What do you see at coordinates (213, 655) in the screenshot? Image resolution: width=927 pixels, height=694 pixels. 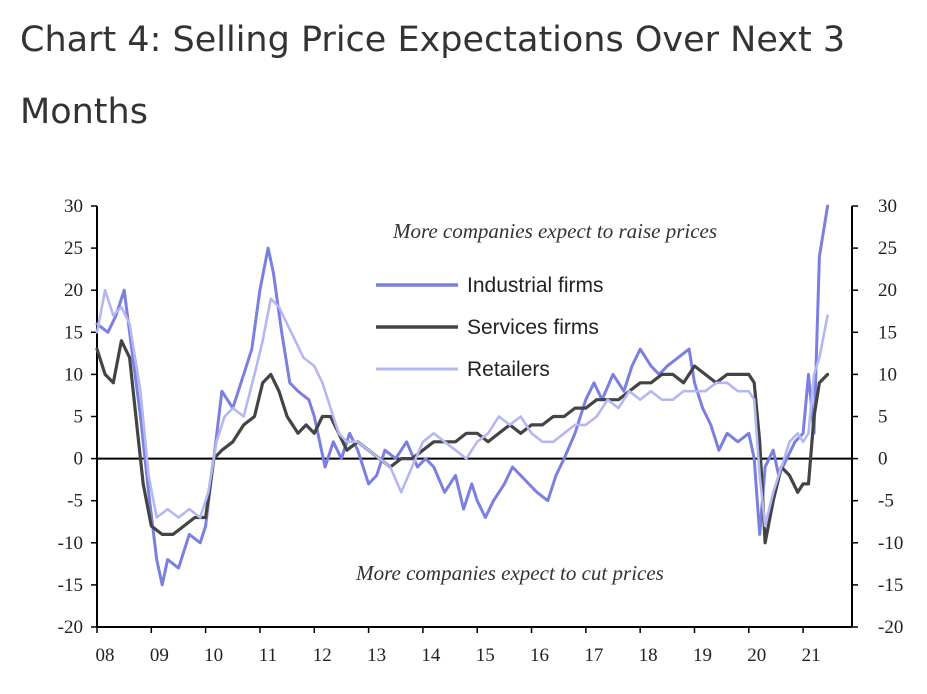 I see `x-tick-label: 10` at bounding box center [213, 655].